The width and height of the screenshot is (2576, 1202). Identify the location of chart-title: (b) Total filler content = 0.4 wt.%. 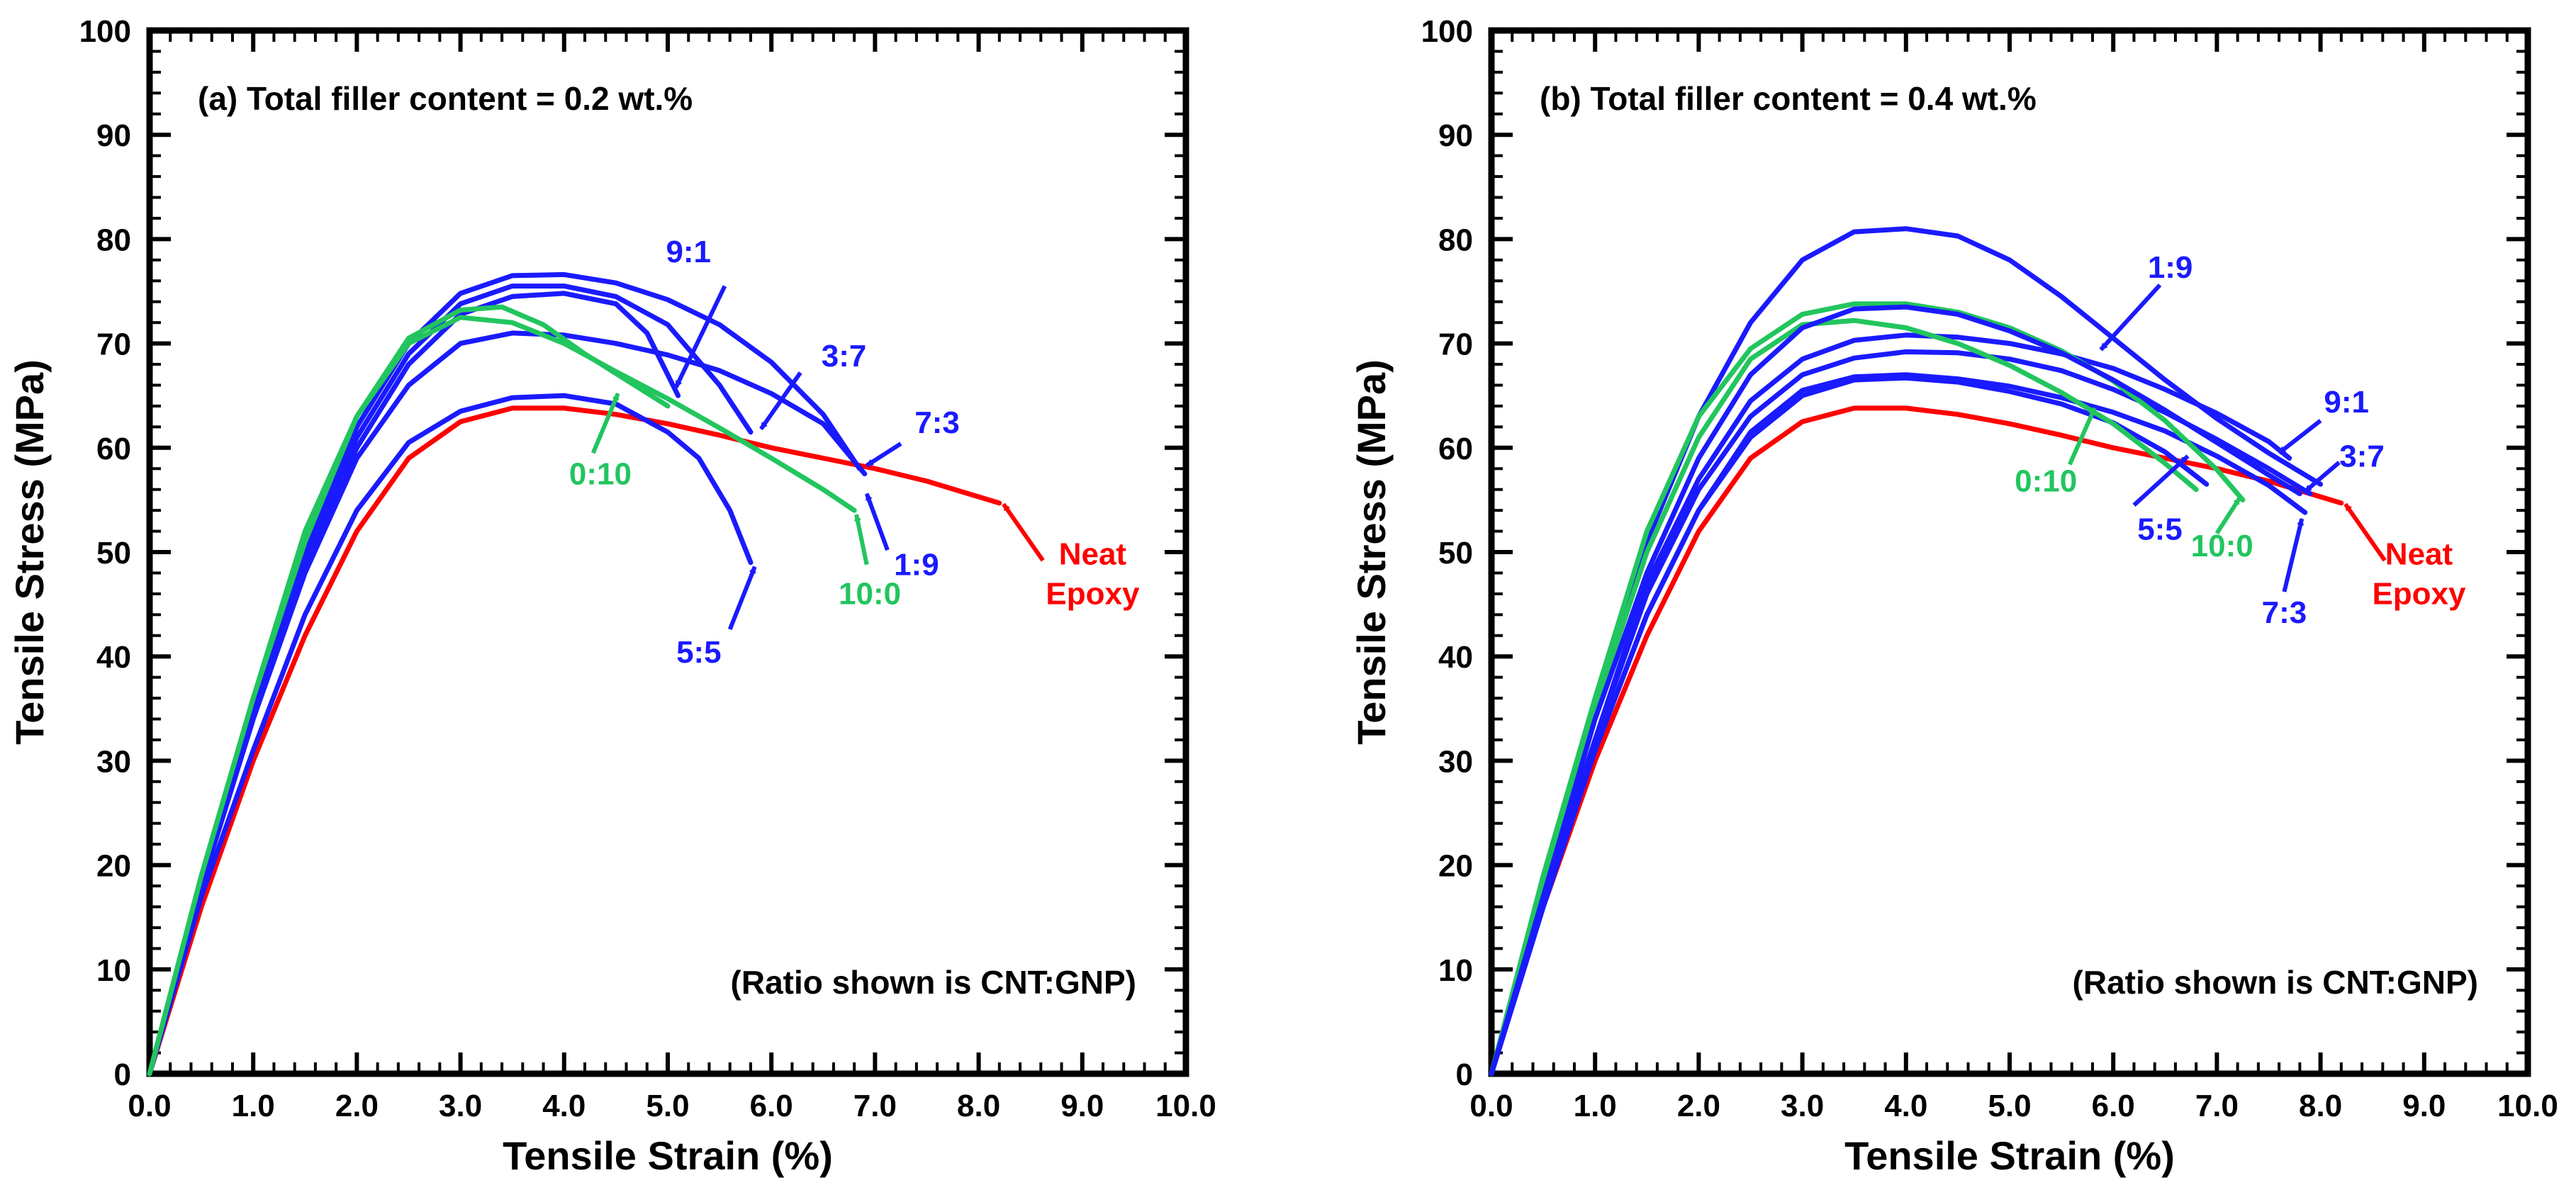
(1788, 98).